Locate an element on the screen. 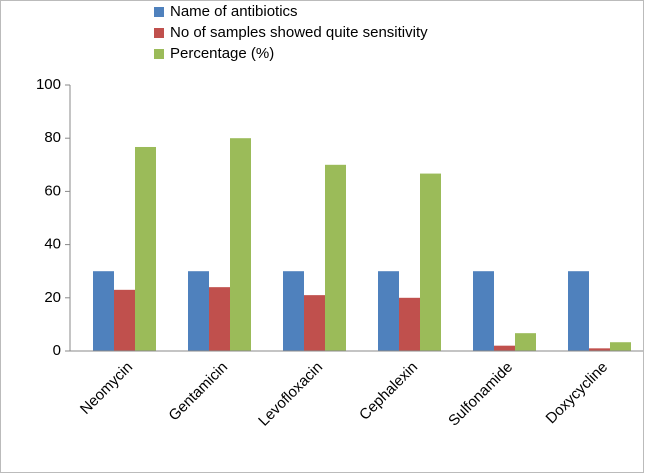 This screenshot has width=645, height=474. legend-label: No of samples showed quite sensitivity is located at coordinates (299, 32).